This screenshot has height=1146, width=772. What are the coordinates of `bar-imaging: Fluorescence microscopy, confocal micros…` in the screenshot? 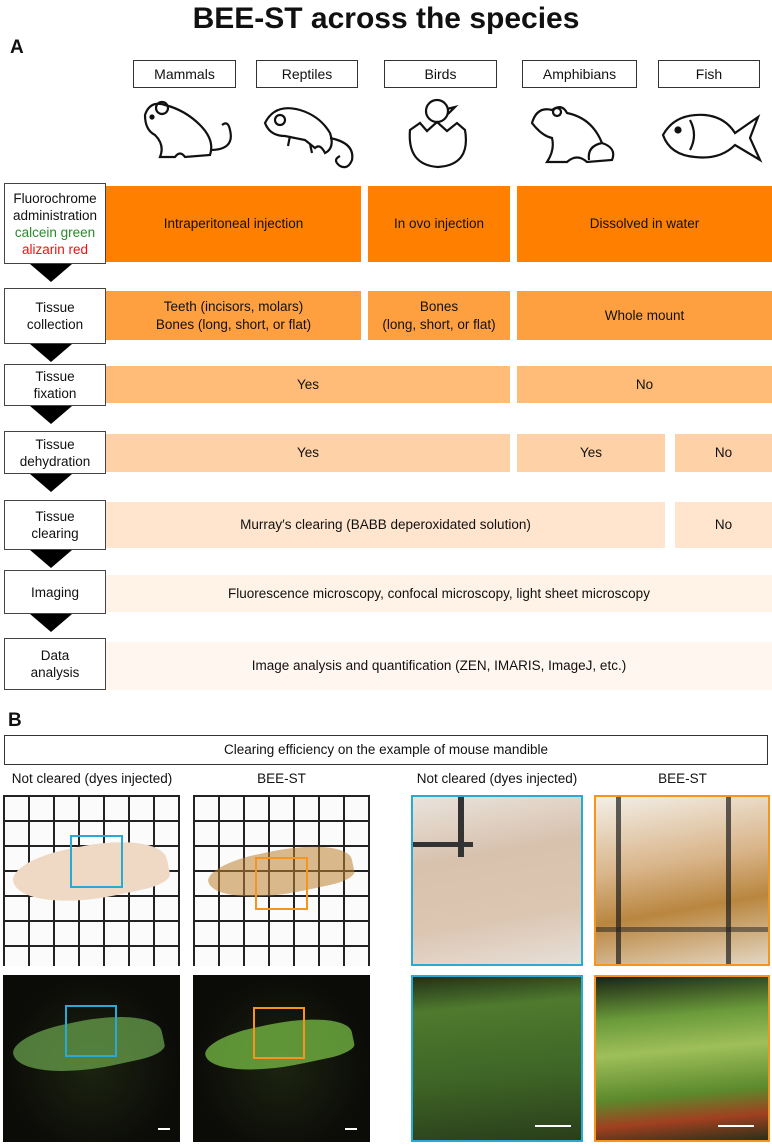 It's located at (439, 593).